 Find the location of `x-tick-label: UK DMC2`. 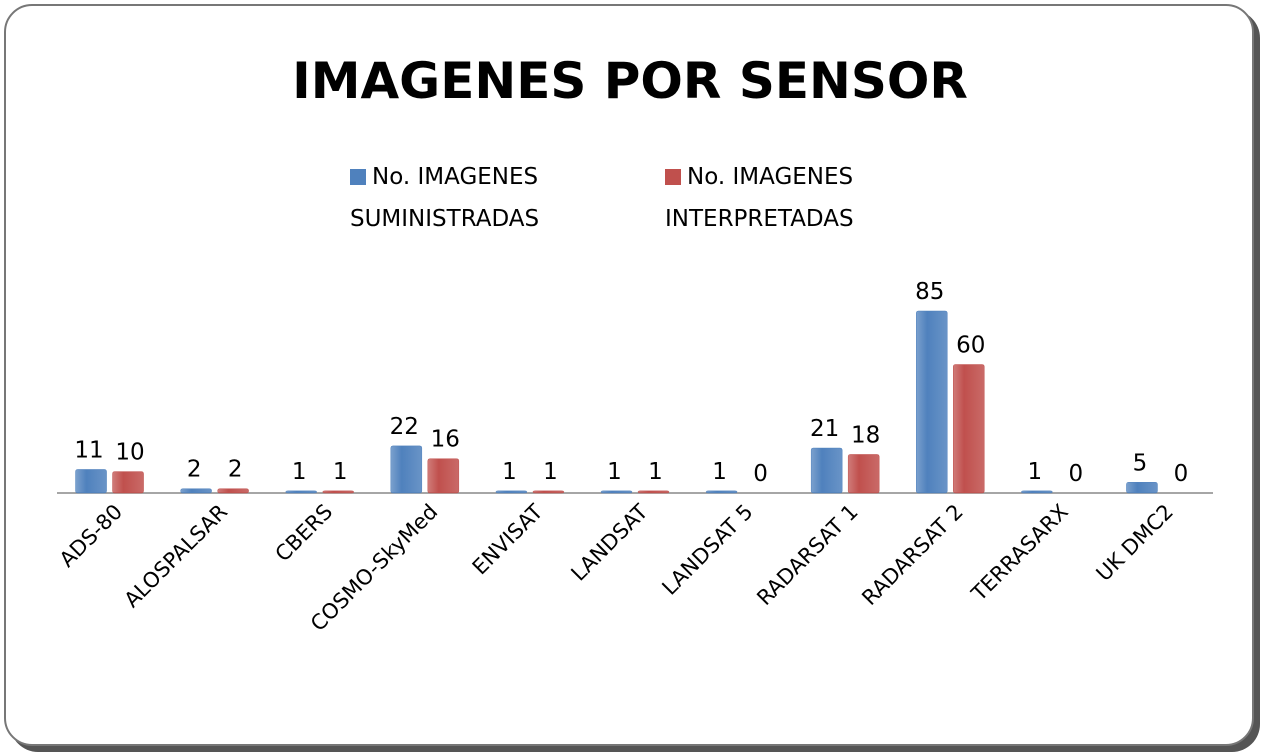

x-tick-label: UK DMC2 is located at coordinates (1135, 543).